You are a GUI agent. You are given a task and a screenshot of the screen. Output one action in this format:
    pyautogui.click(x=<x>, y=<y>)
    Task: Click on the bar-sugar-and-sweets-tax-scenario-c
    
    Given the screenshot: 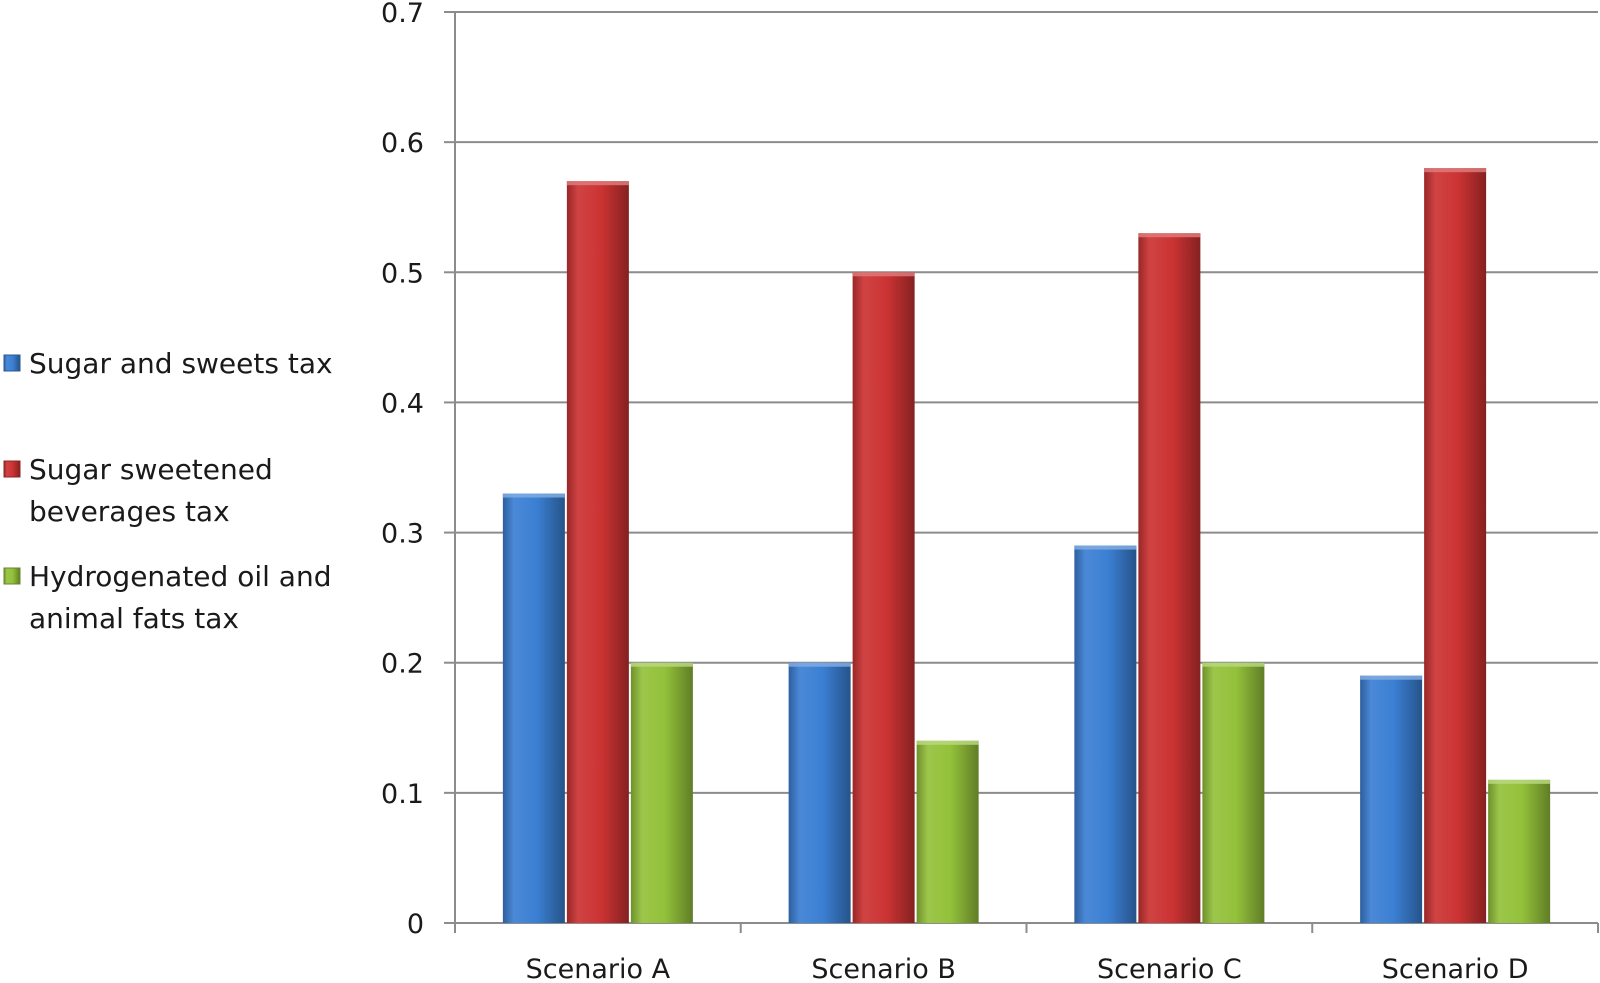 What is the action you would take?
    pyautogui.click(x=1105, y=734)
    